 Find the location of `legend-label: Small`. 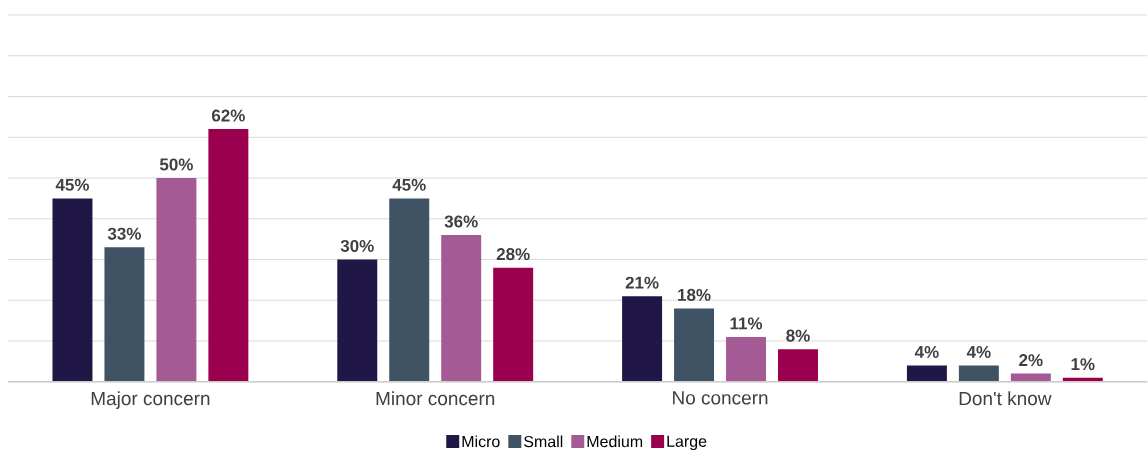

legend-label: Small is located at coordinates (543, 441).